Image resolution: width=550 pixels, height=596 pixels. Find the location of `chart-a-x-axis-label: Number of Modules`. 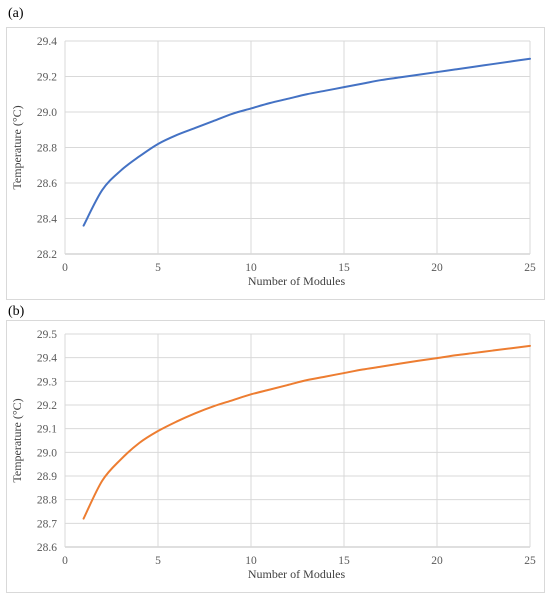

chart-a-x-axis-label: Number of Modules is located at coordinates (297, 281).